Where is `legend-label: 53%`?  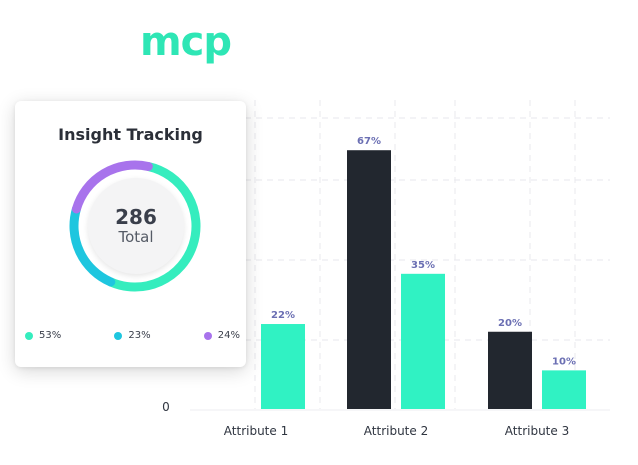 legend-label: 53% is located at coordinates (50, 335).